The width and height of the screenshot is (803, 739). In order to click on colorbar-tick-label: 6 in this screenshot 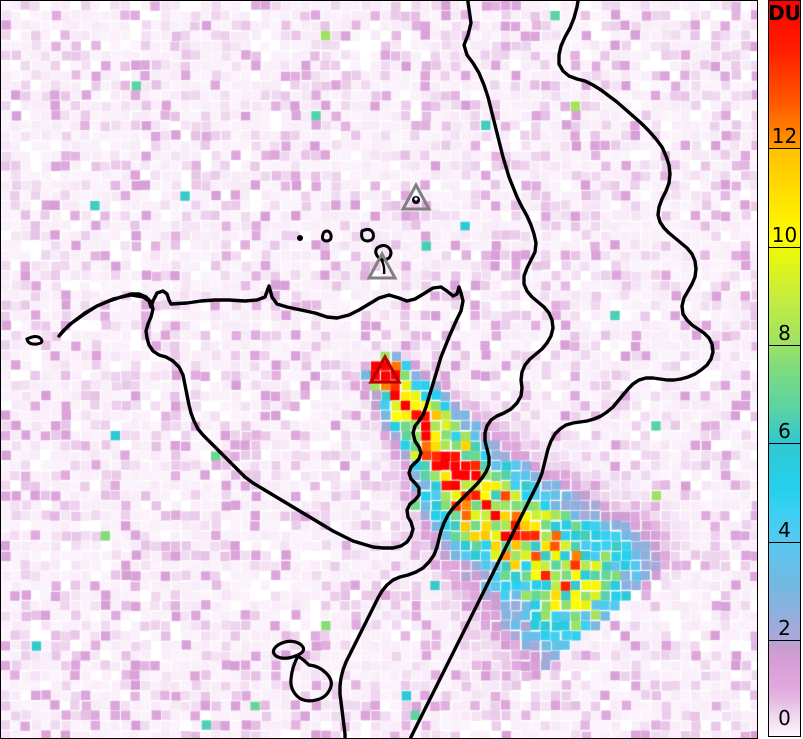, I will do `click(784, 431)`.